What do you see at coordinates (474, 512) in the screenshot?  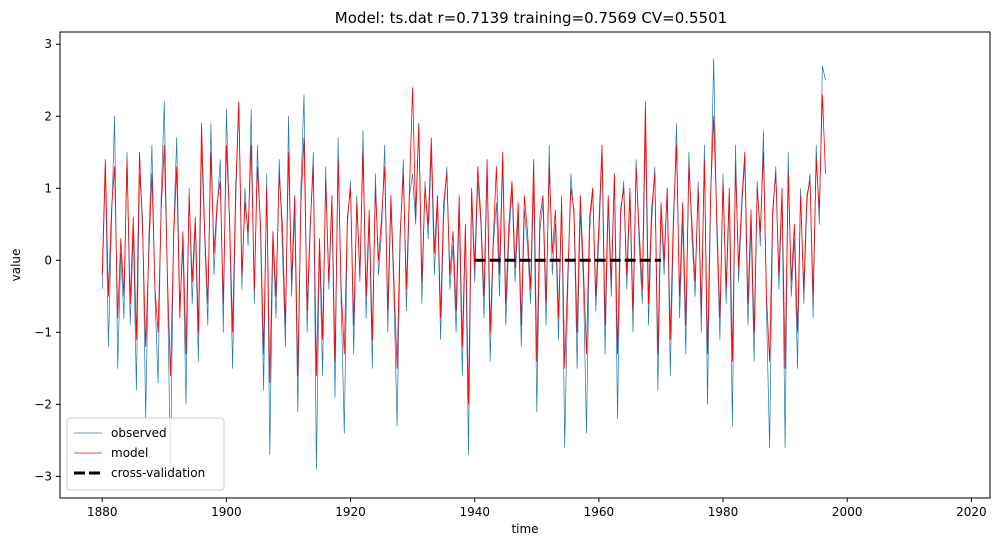 I see `x-tick-label: 1940` at bounding box center [474, 512].